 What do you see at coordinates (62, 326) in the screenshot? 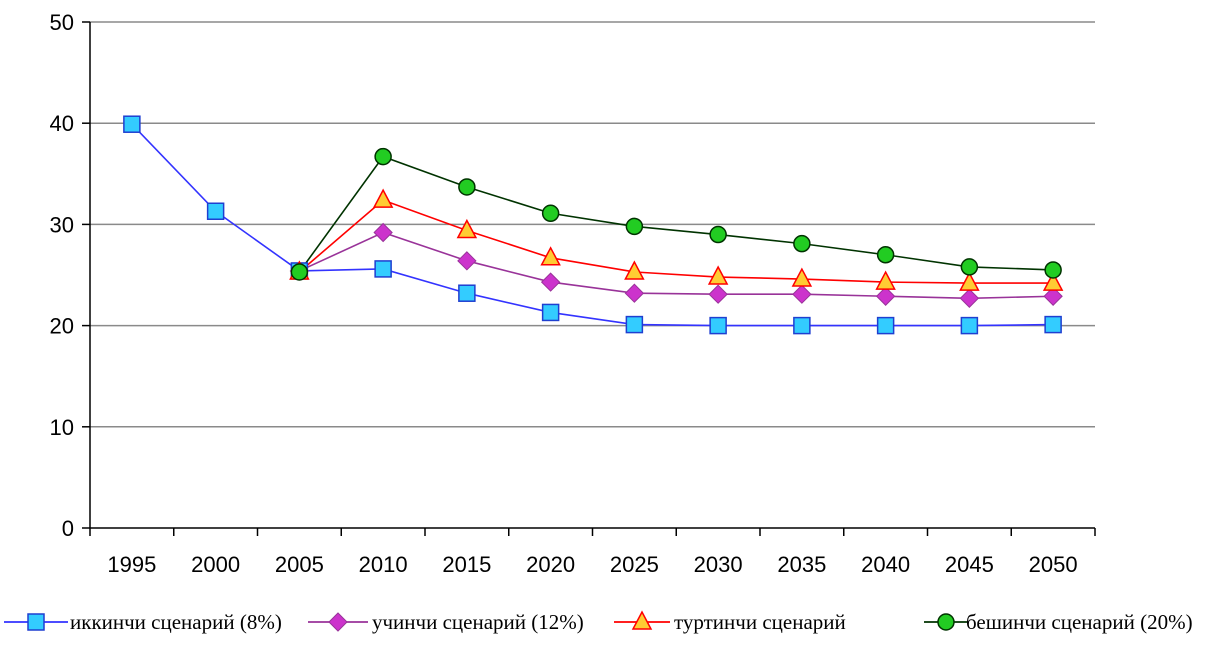
I see `y-tick-label: 20` at bounding box center [62, 326].